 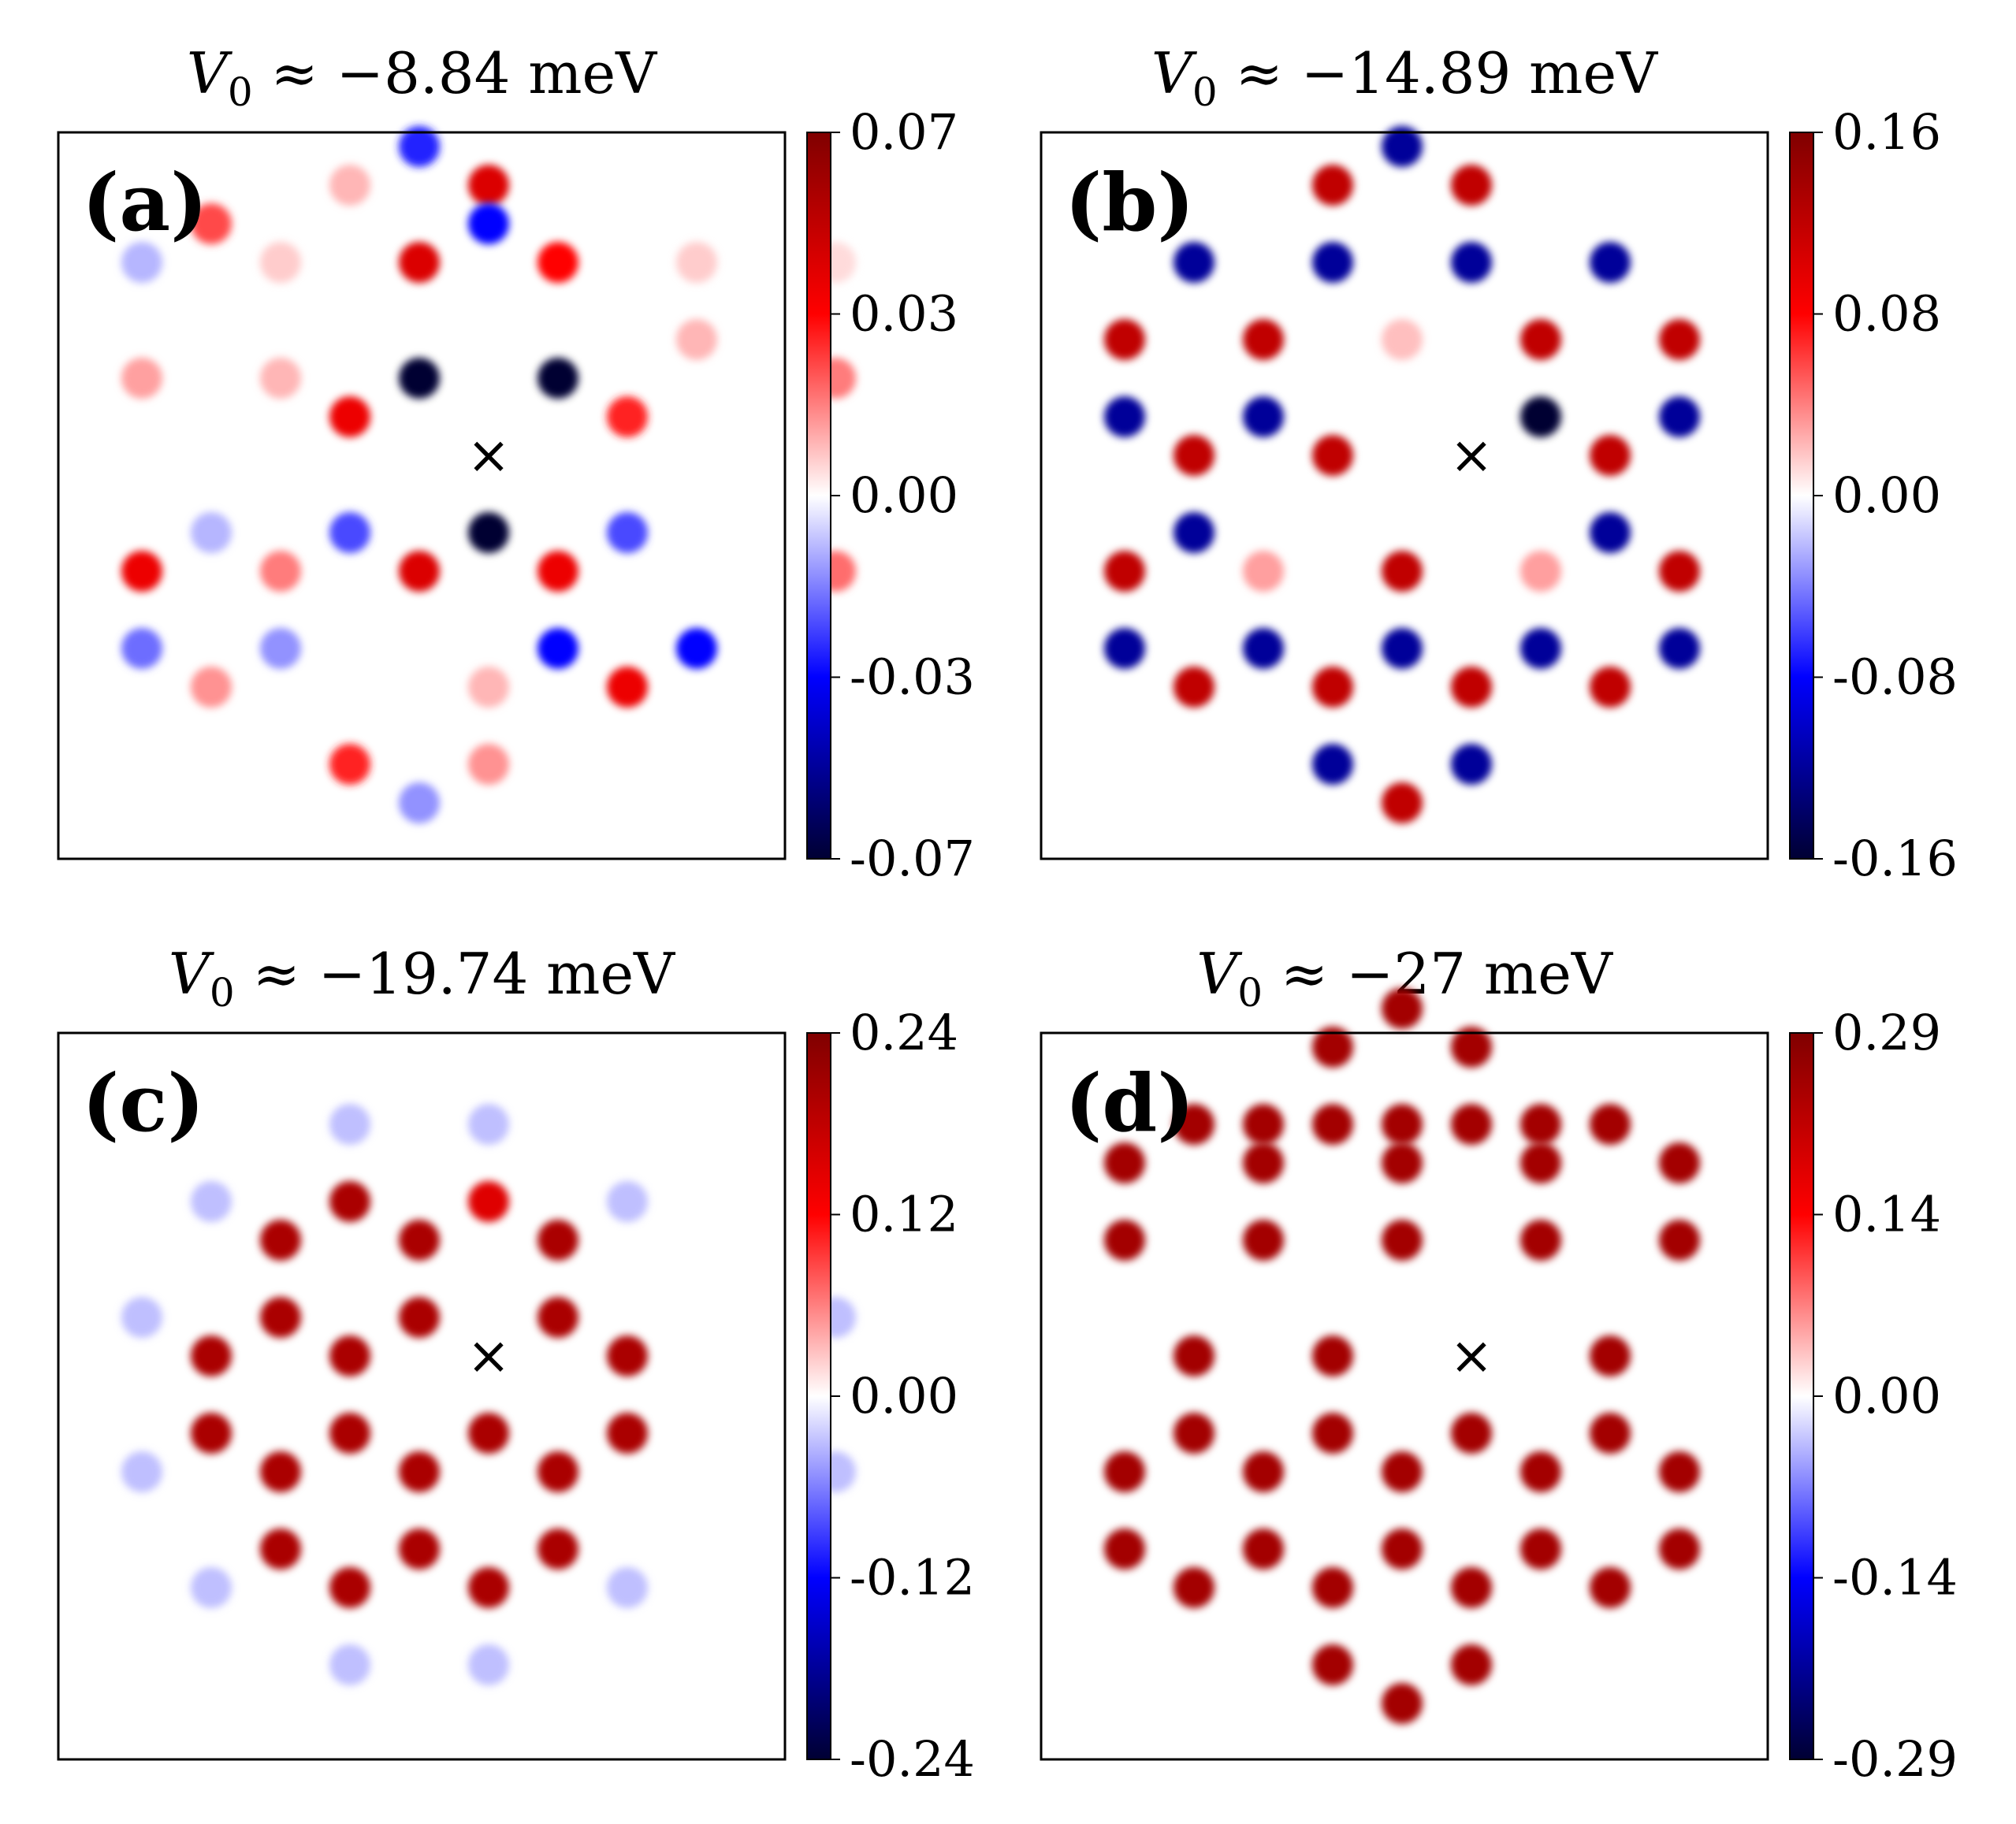 I want to click on panel-b-spots, so click(x=1402, y=475).